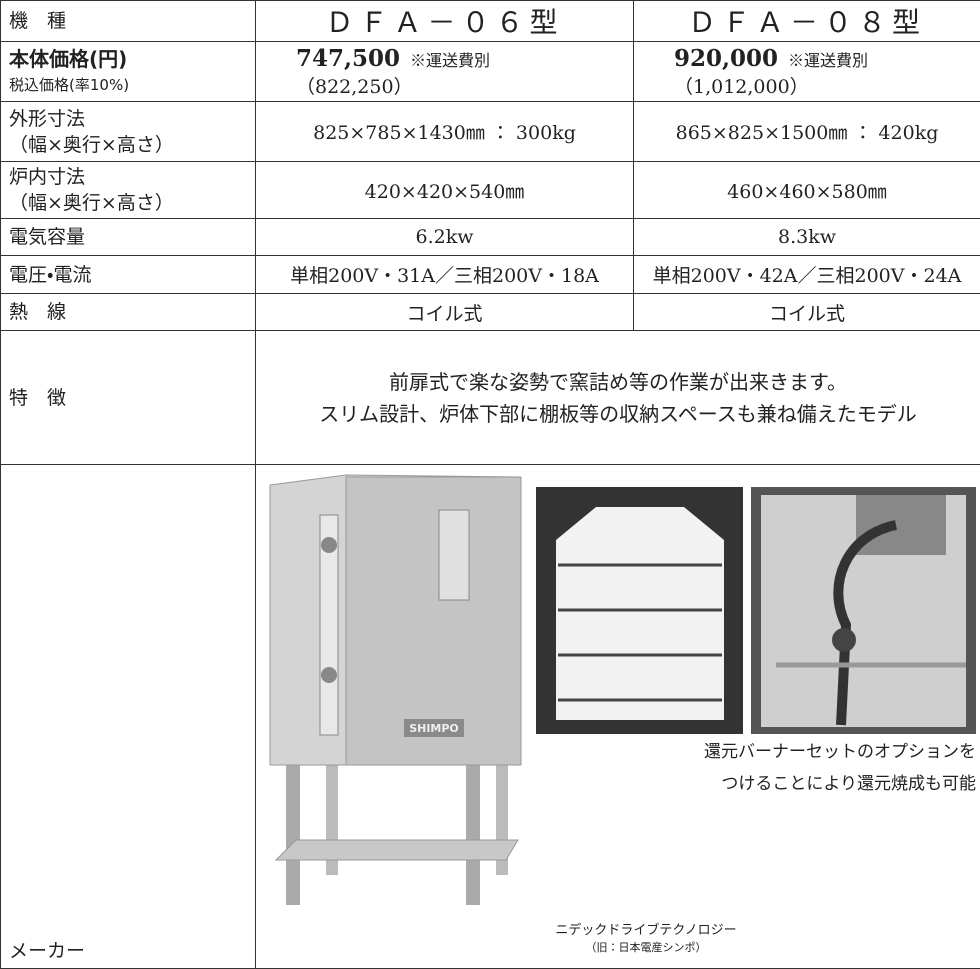 Image resolution: width=980 pixels, height=969 pixels. I want to click on model-name: ＤＦＡ－０６型, so click(445, 21).